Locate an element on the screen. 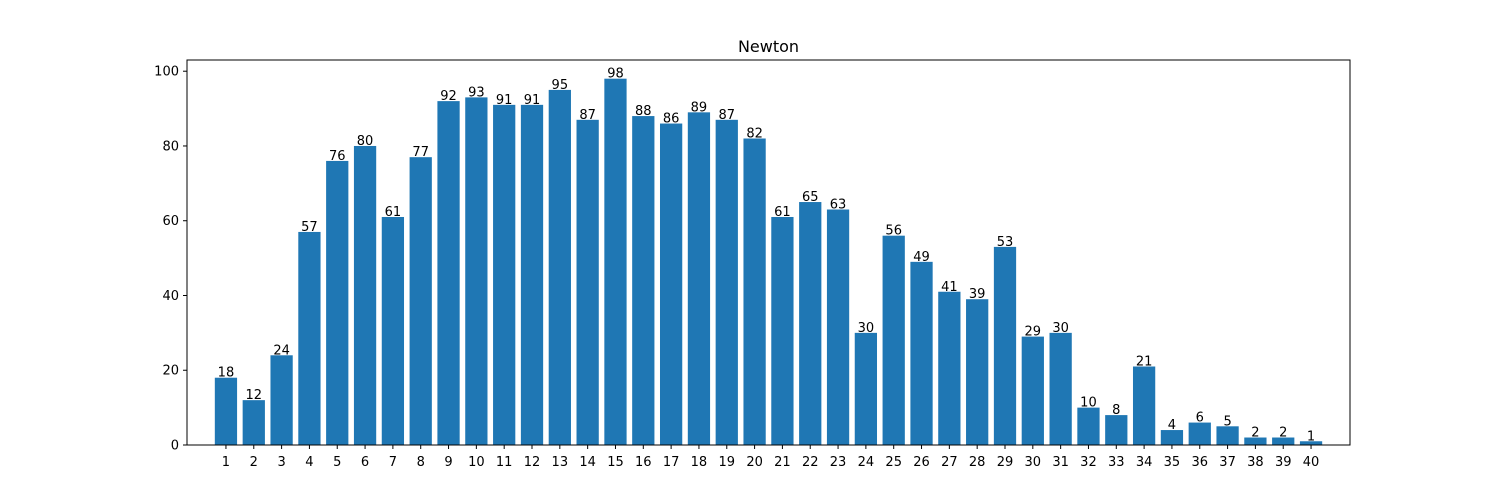  x-tick-label-20: 20 is located at coordinates (754, 462).